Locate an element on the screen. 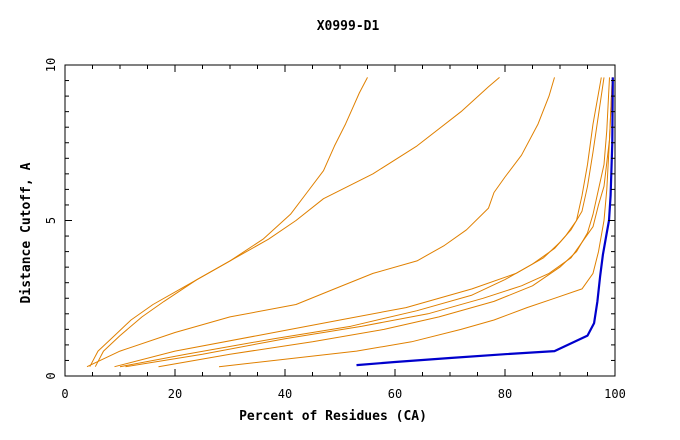  x-tick-label: 80 is located at coordinates (505, 394).